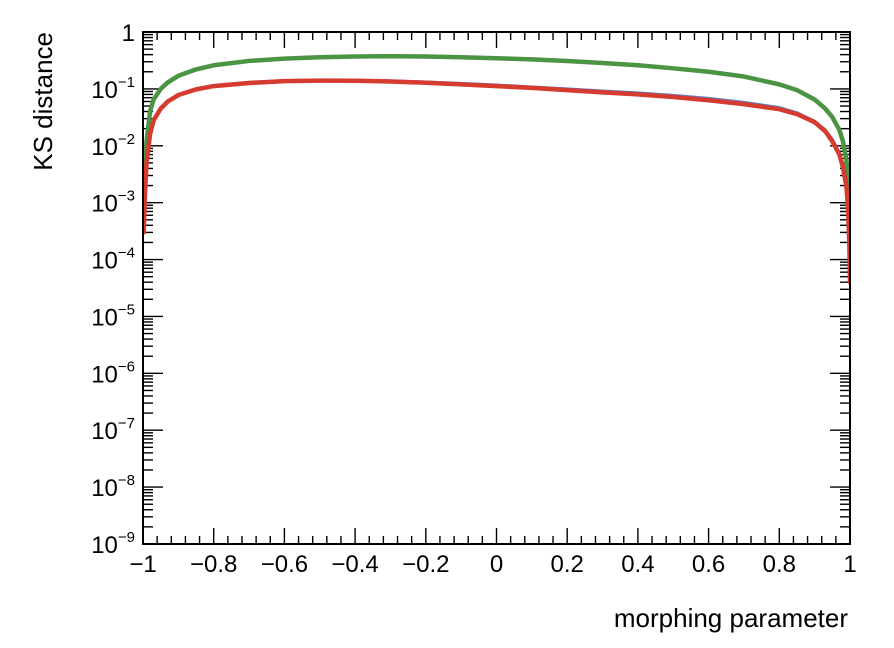 The image size is (894, 648). I want to click on x-tick-label: 0.6, so click(708, 564).